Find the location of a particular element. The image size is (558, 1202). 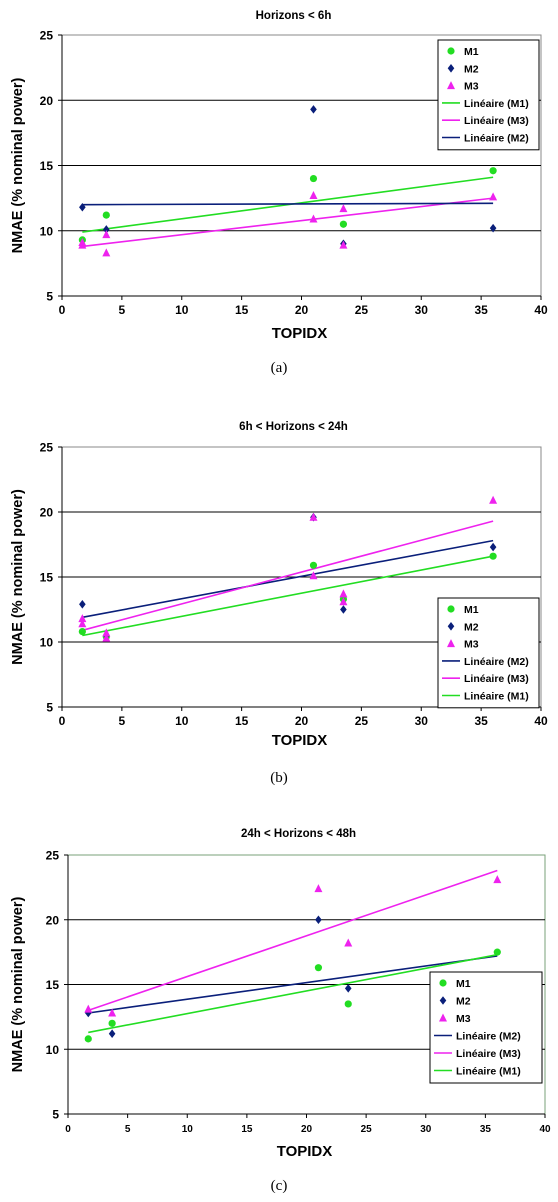

x-tick-label: 40 is located at coordinates (545, 1129).